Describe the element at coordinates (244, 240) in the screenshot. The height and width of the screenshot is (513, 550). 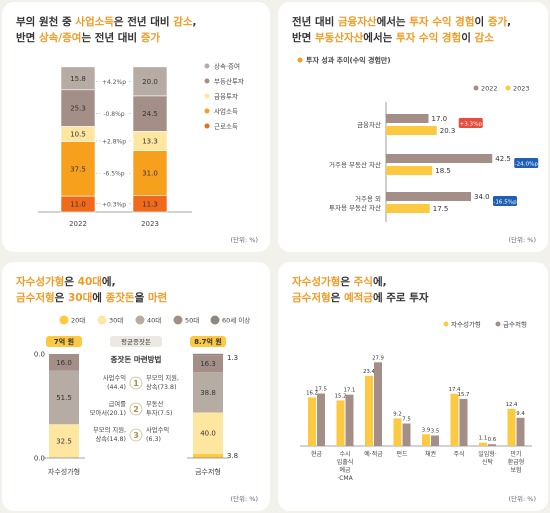
I see `panel1-unit: (단위: %)` at that location.